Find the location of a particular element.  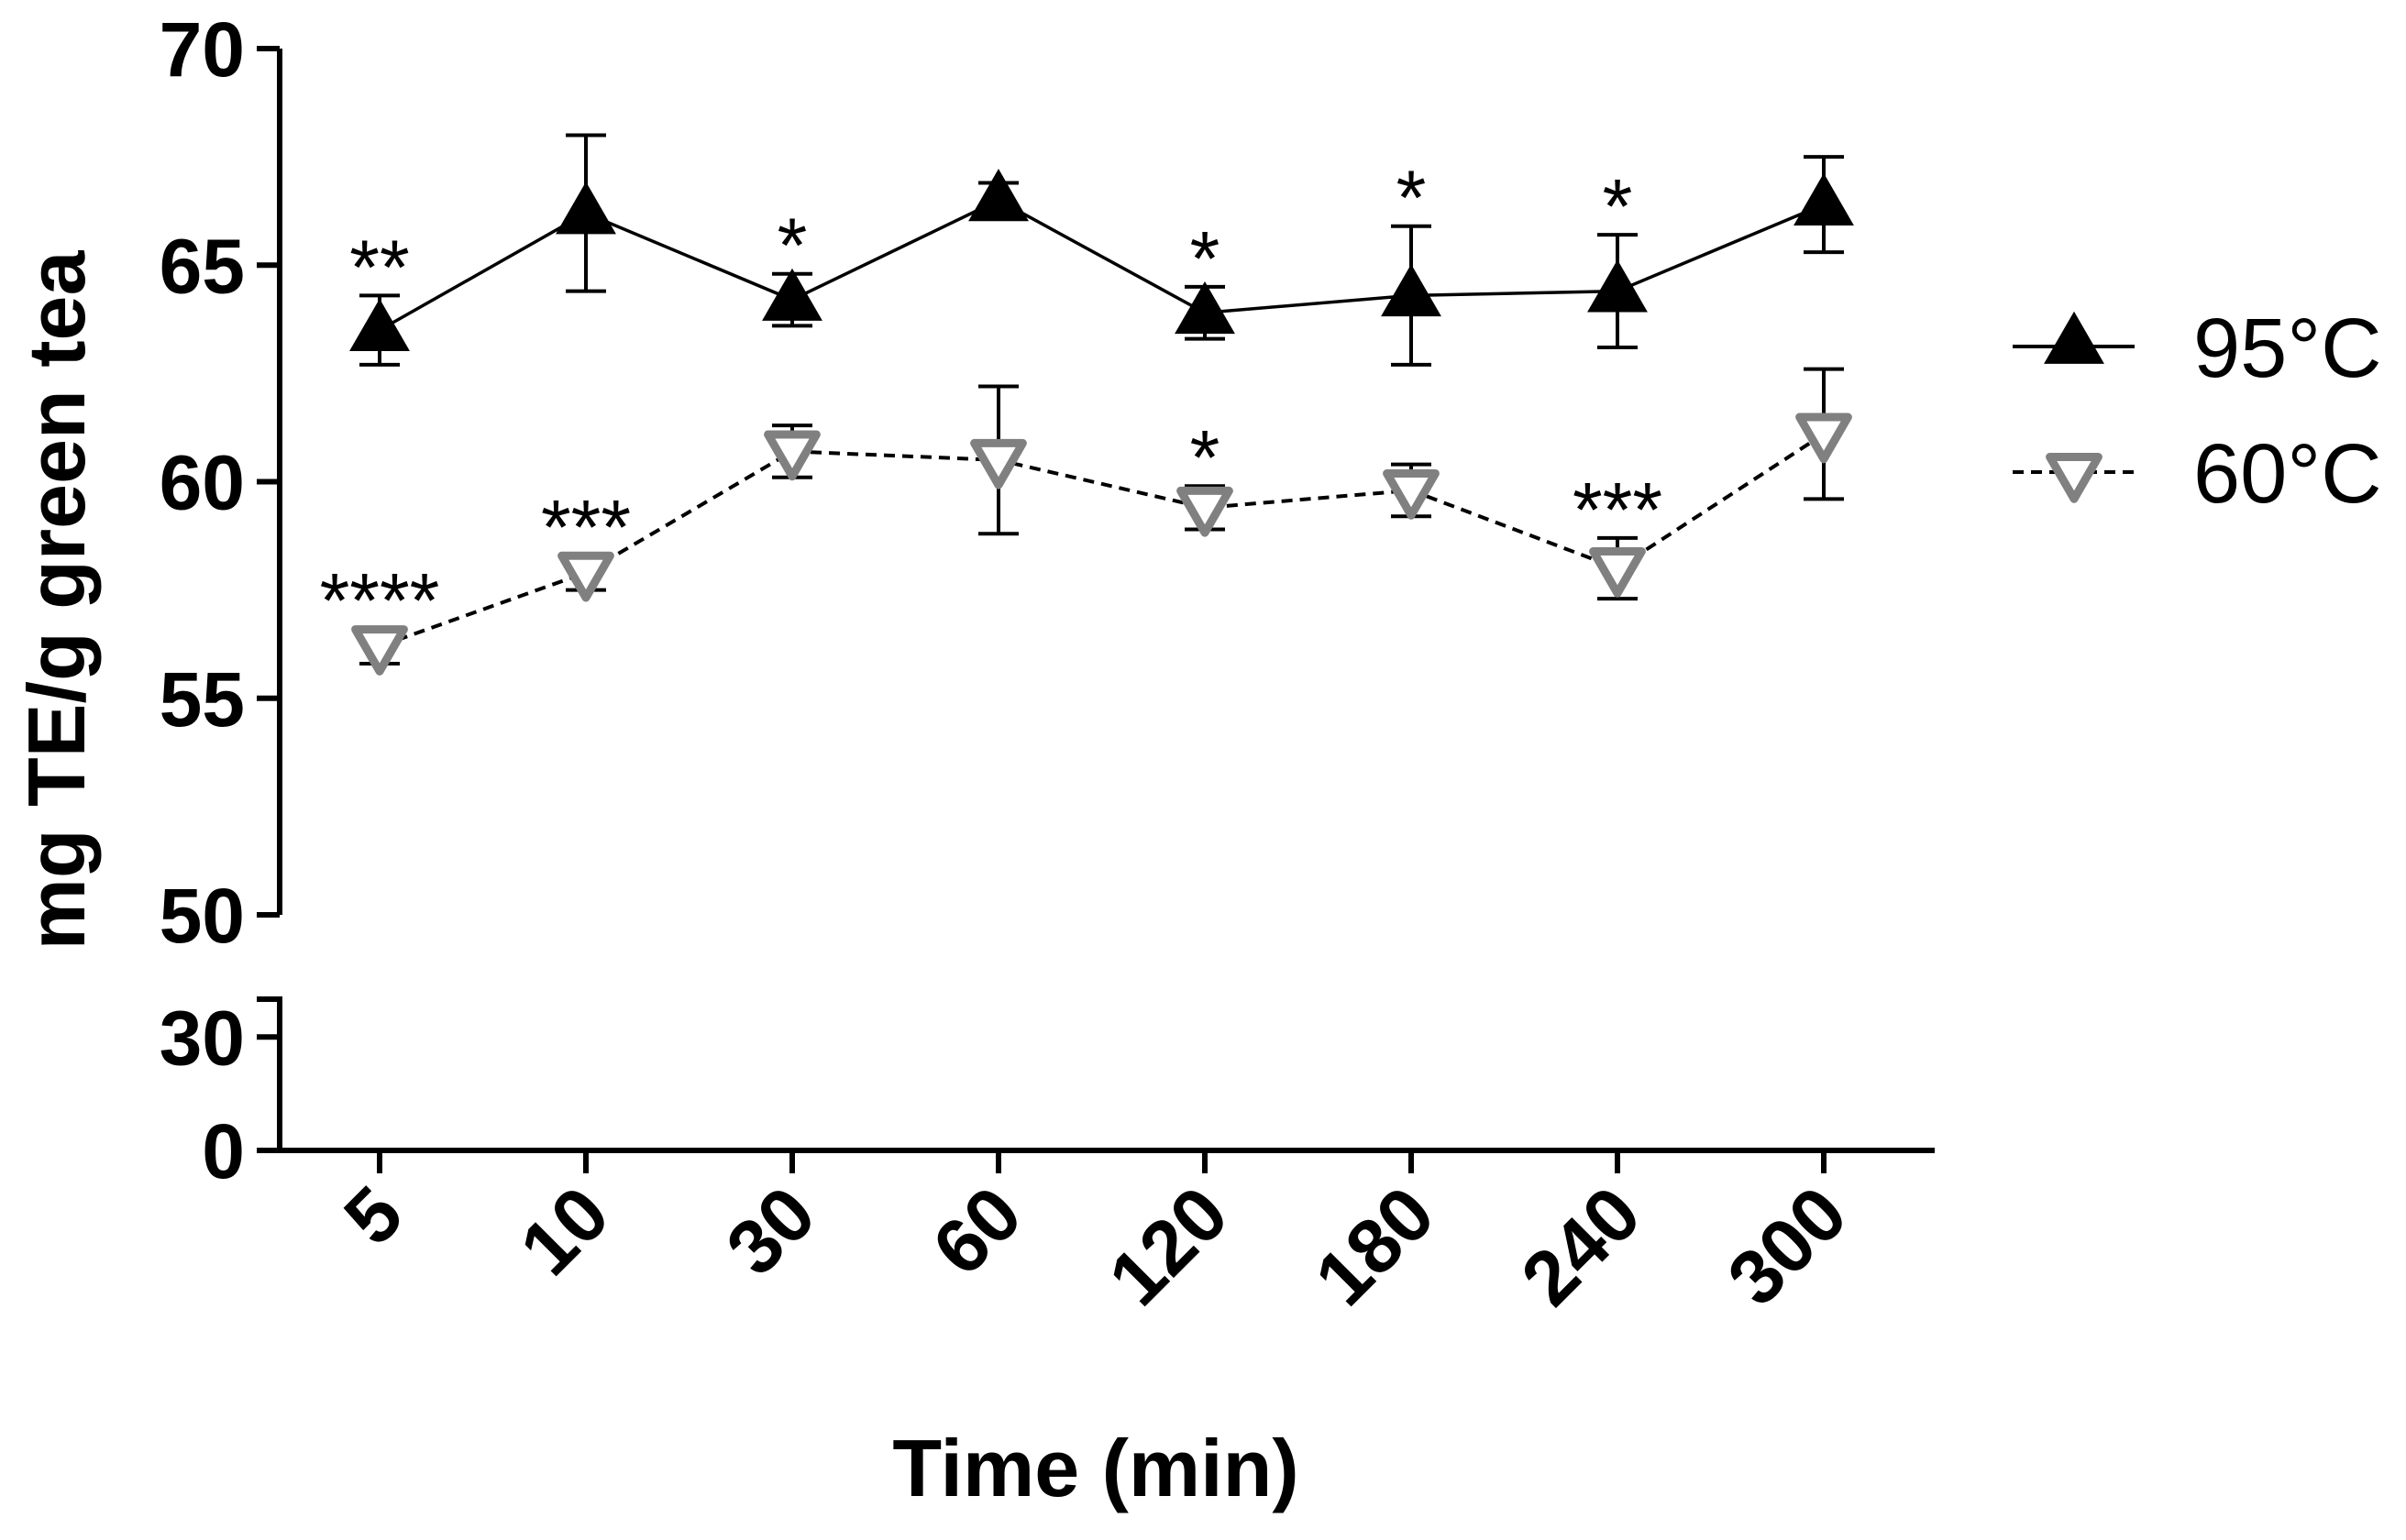

significance-label: ** is located at coordinates (379, 267).